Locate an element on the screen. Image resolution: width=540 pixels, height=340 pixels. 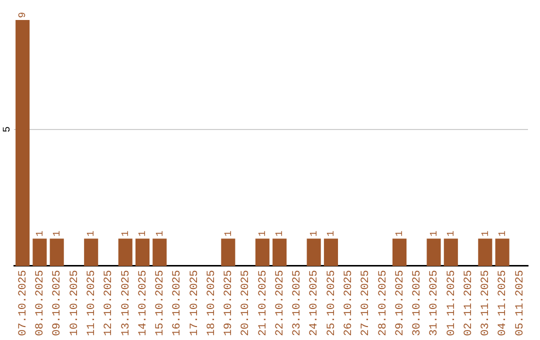
x-tick-label: 28.10.2025 is located at coordinates (383, 303).